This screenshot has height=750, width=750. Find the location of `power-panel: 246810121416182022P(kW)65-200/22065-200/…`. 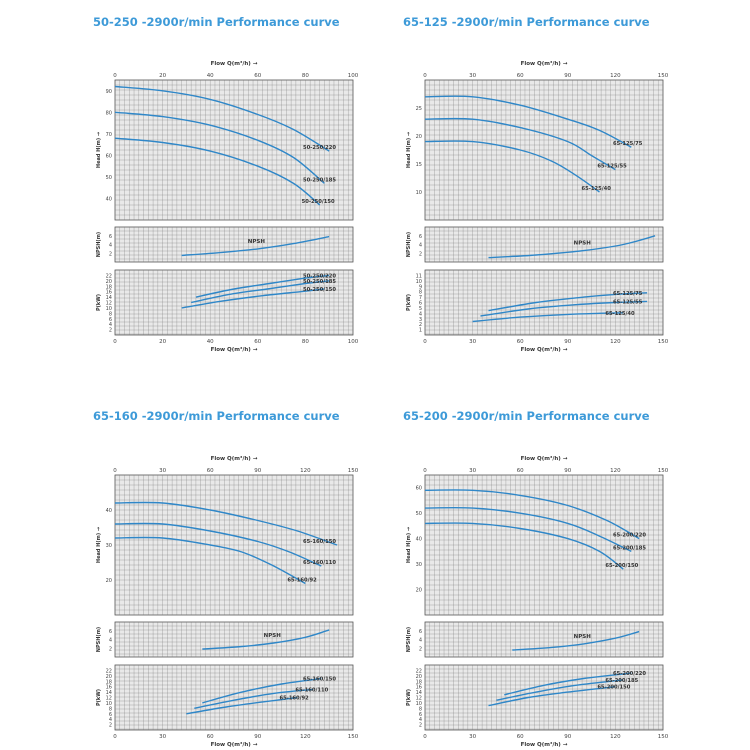

power-panel: 246810121416182022P(kW)65-200/22065-200/… is located at coordinates (535, 697).